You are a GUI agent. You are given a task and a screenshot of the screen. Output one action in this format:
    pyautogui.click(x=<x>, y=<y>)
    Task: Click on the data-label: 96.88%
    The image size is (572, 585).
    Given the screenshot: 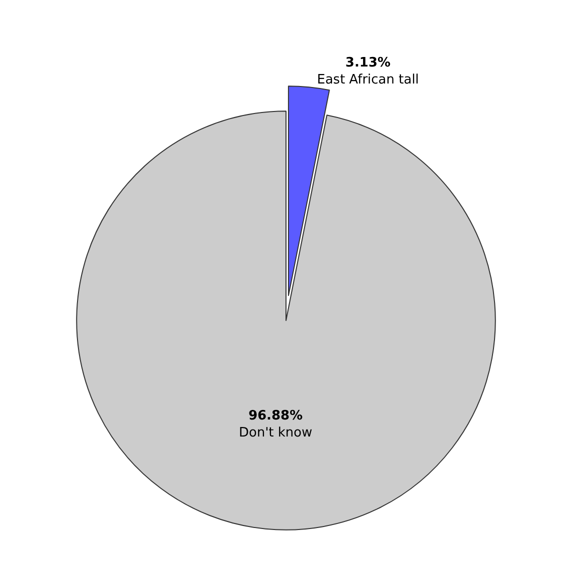 What is the action you would take?
    pyautogui.click(x=275, y=416)
    